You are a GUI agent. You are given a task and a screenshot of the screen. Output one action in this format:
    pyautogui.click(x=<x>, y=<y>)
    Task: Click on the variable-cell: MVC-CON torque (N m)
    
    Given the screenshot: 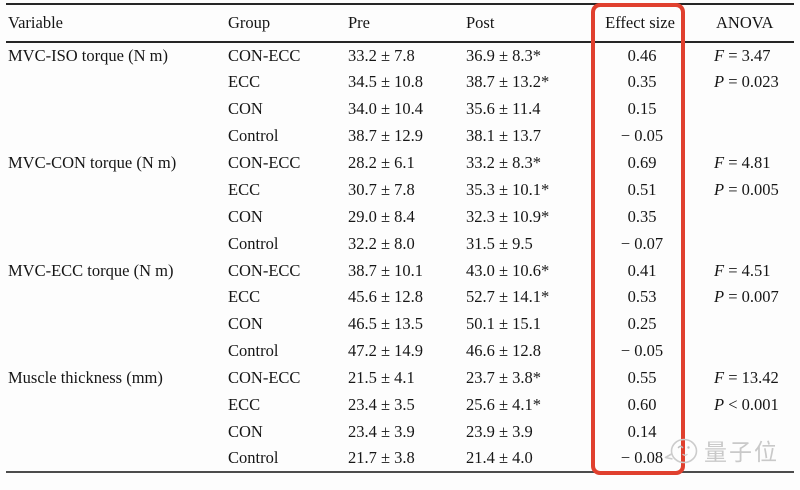 What is the action you would take?
    pyautogui.click(x=92, y=162)
    